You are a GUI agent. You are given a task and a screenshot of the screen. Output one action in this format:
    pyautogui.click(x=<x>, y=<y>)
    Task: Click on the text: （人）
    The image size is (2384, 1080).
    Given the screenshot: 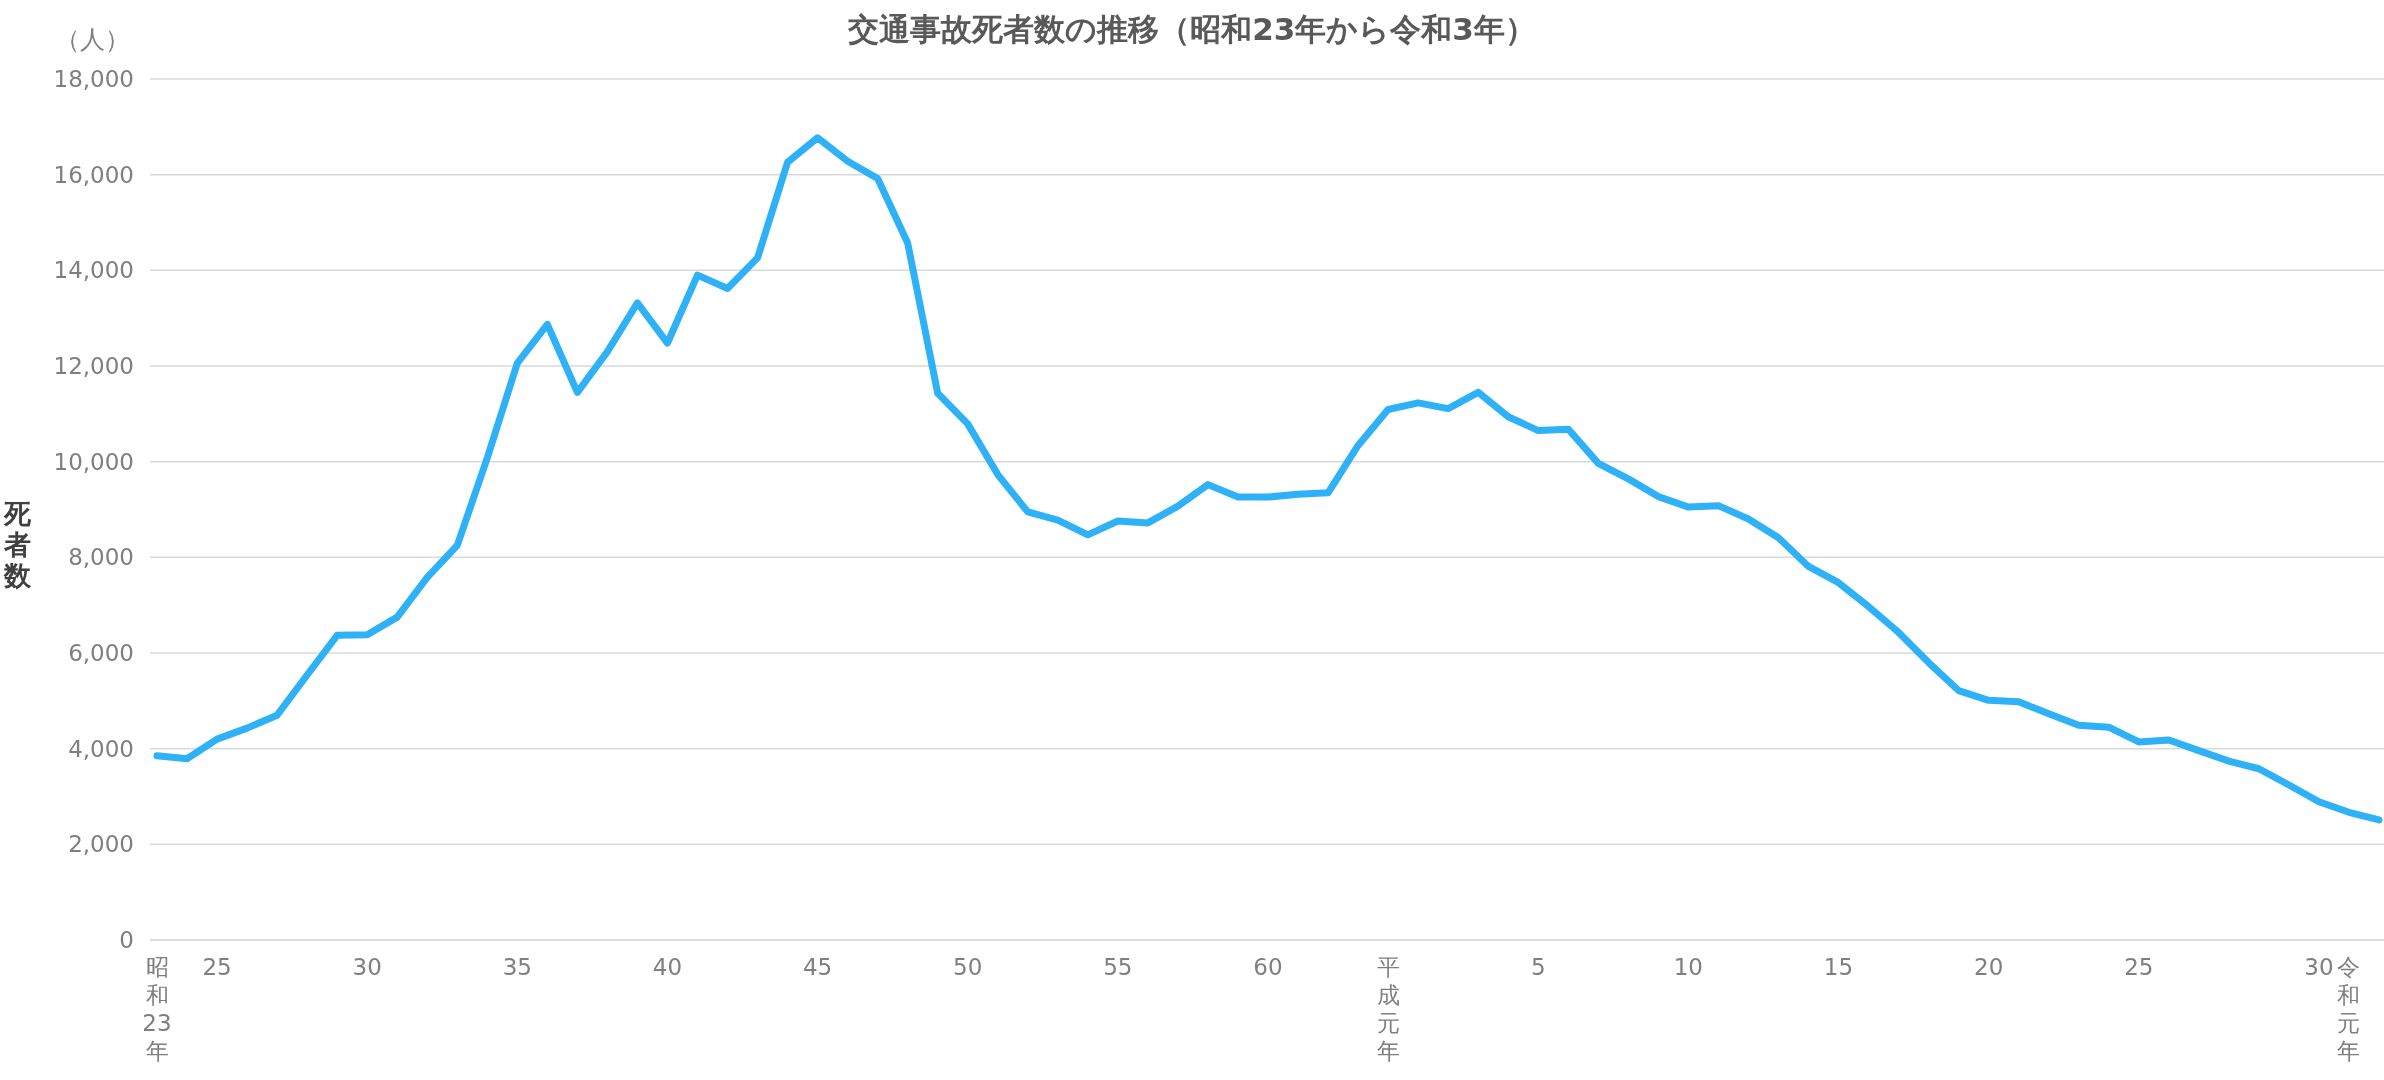 What is the action you would take?
    pyautogui.click(x=92, y=39)
    